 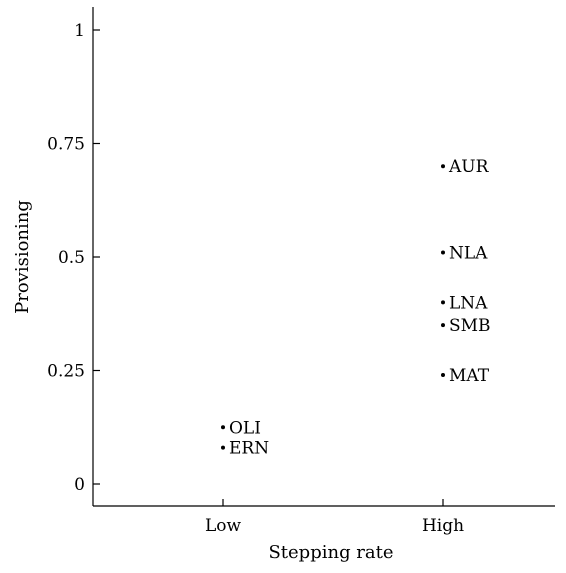 What do you see at coordinates (469, 167) in the screenshot?
I see `data-point-label: AUR` at bounding box center [469, 167].